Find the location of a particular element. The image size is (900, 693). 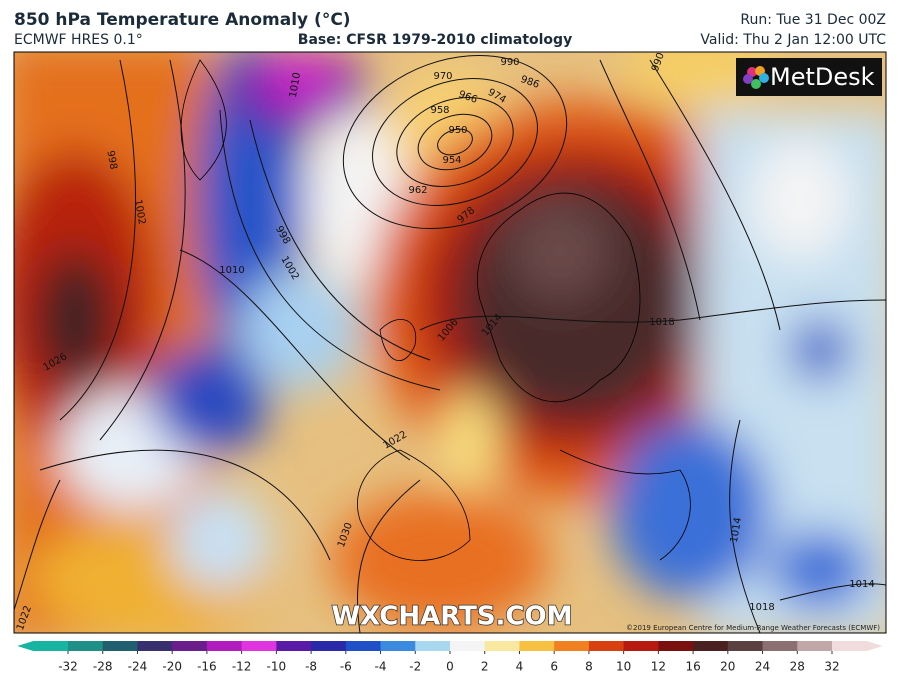

colorbar-tick-label: -16 is located at coordinates (207, 667).